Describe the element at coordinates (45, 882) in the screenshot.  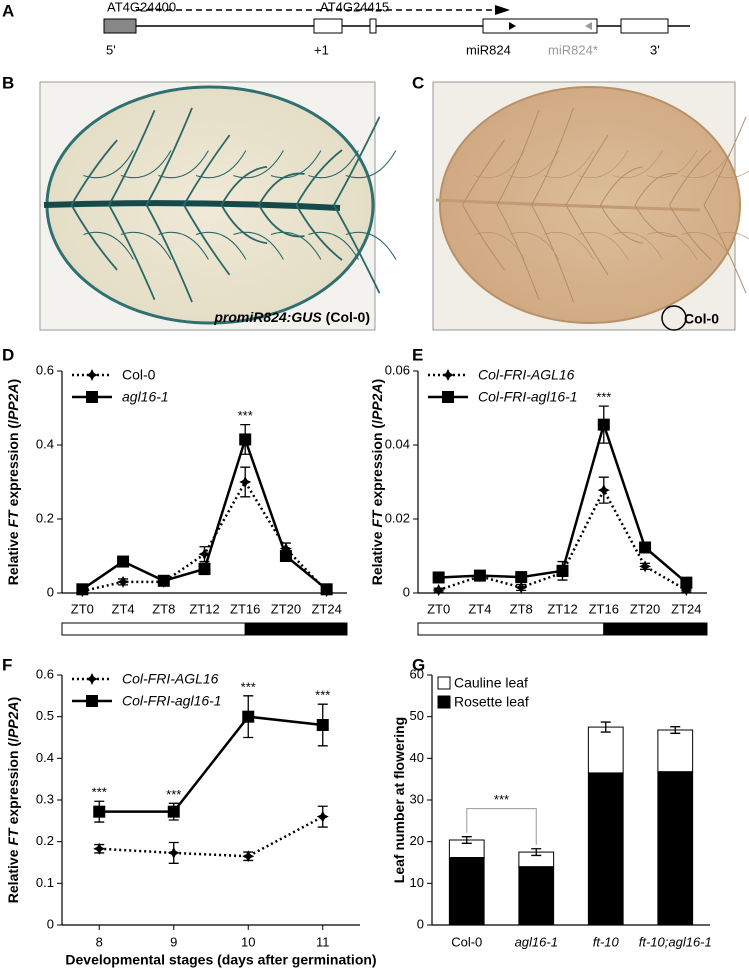
I see `y-tick-label: 0.1` at that location.